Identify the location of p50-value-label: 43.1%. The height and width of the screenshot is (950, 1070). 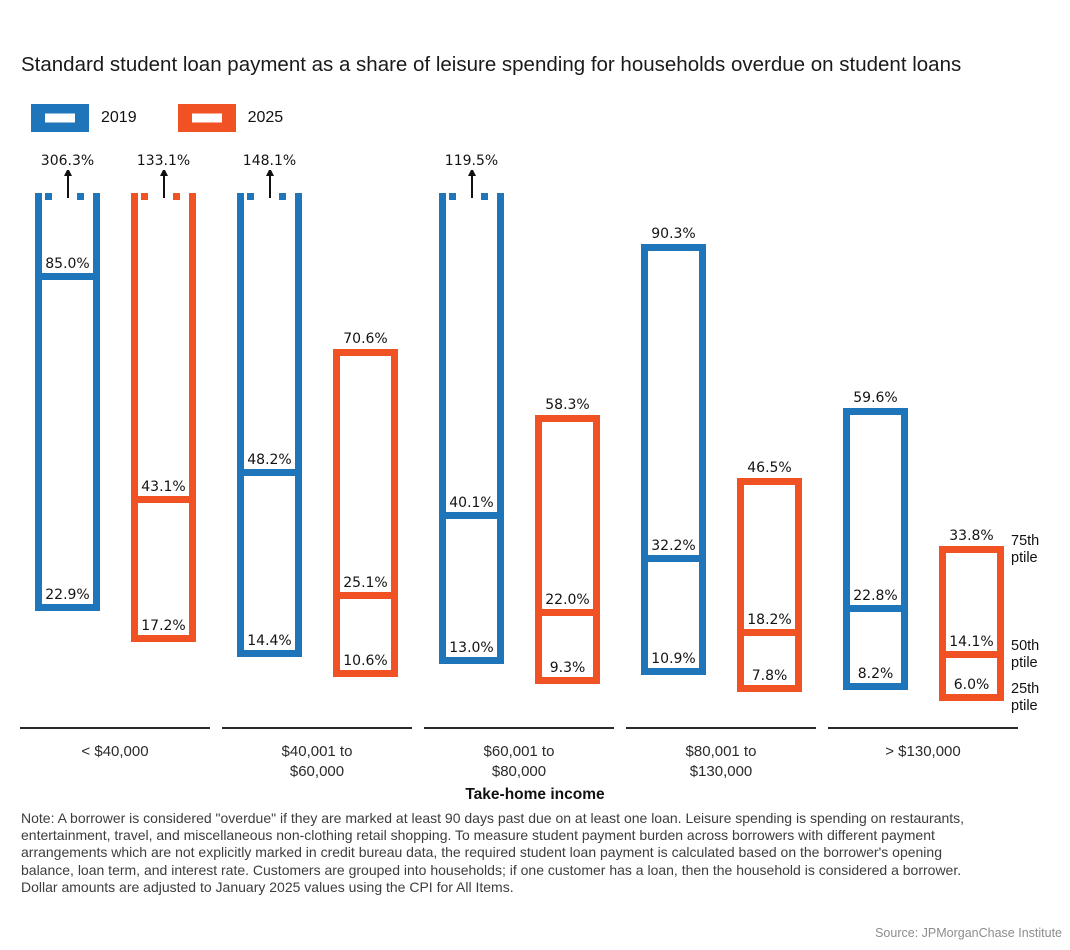
(163, 487).